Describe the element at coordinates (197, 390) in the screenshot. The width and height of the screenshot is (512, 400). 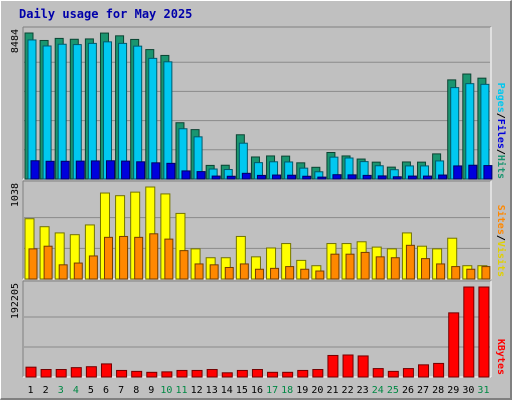
I see `x-axis-day-label: 12` at that location.